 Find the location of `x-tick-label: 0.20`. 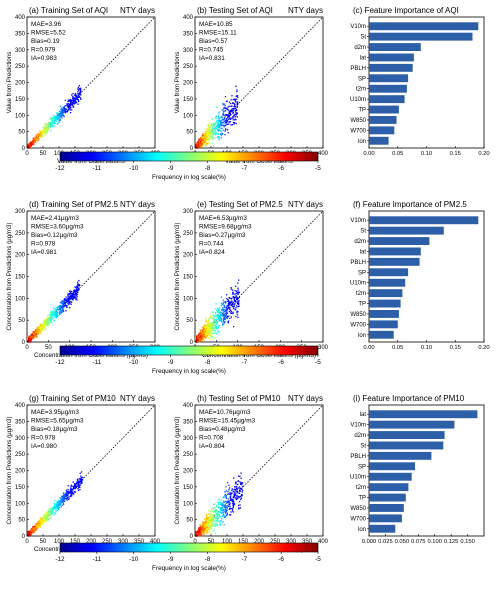

x-tick-label: 0.20 is located at coordinates (483, 154).